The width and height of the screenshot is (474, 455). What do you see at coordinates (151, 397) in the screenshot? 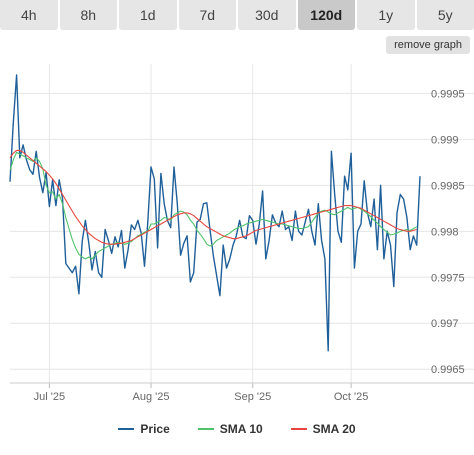
I see `x-tick-label: Aug '25` at bounding box center [151, 397].